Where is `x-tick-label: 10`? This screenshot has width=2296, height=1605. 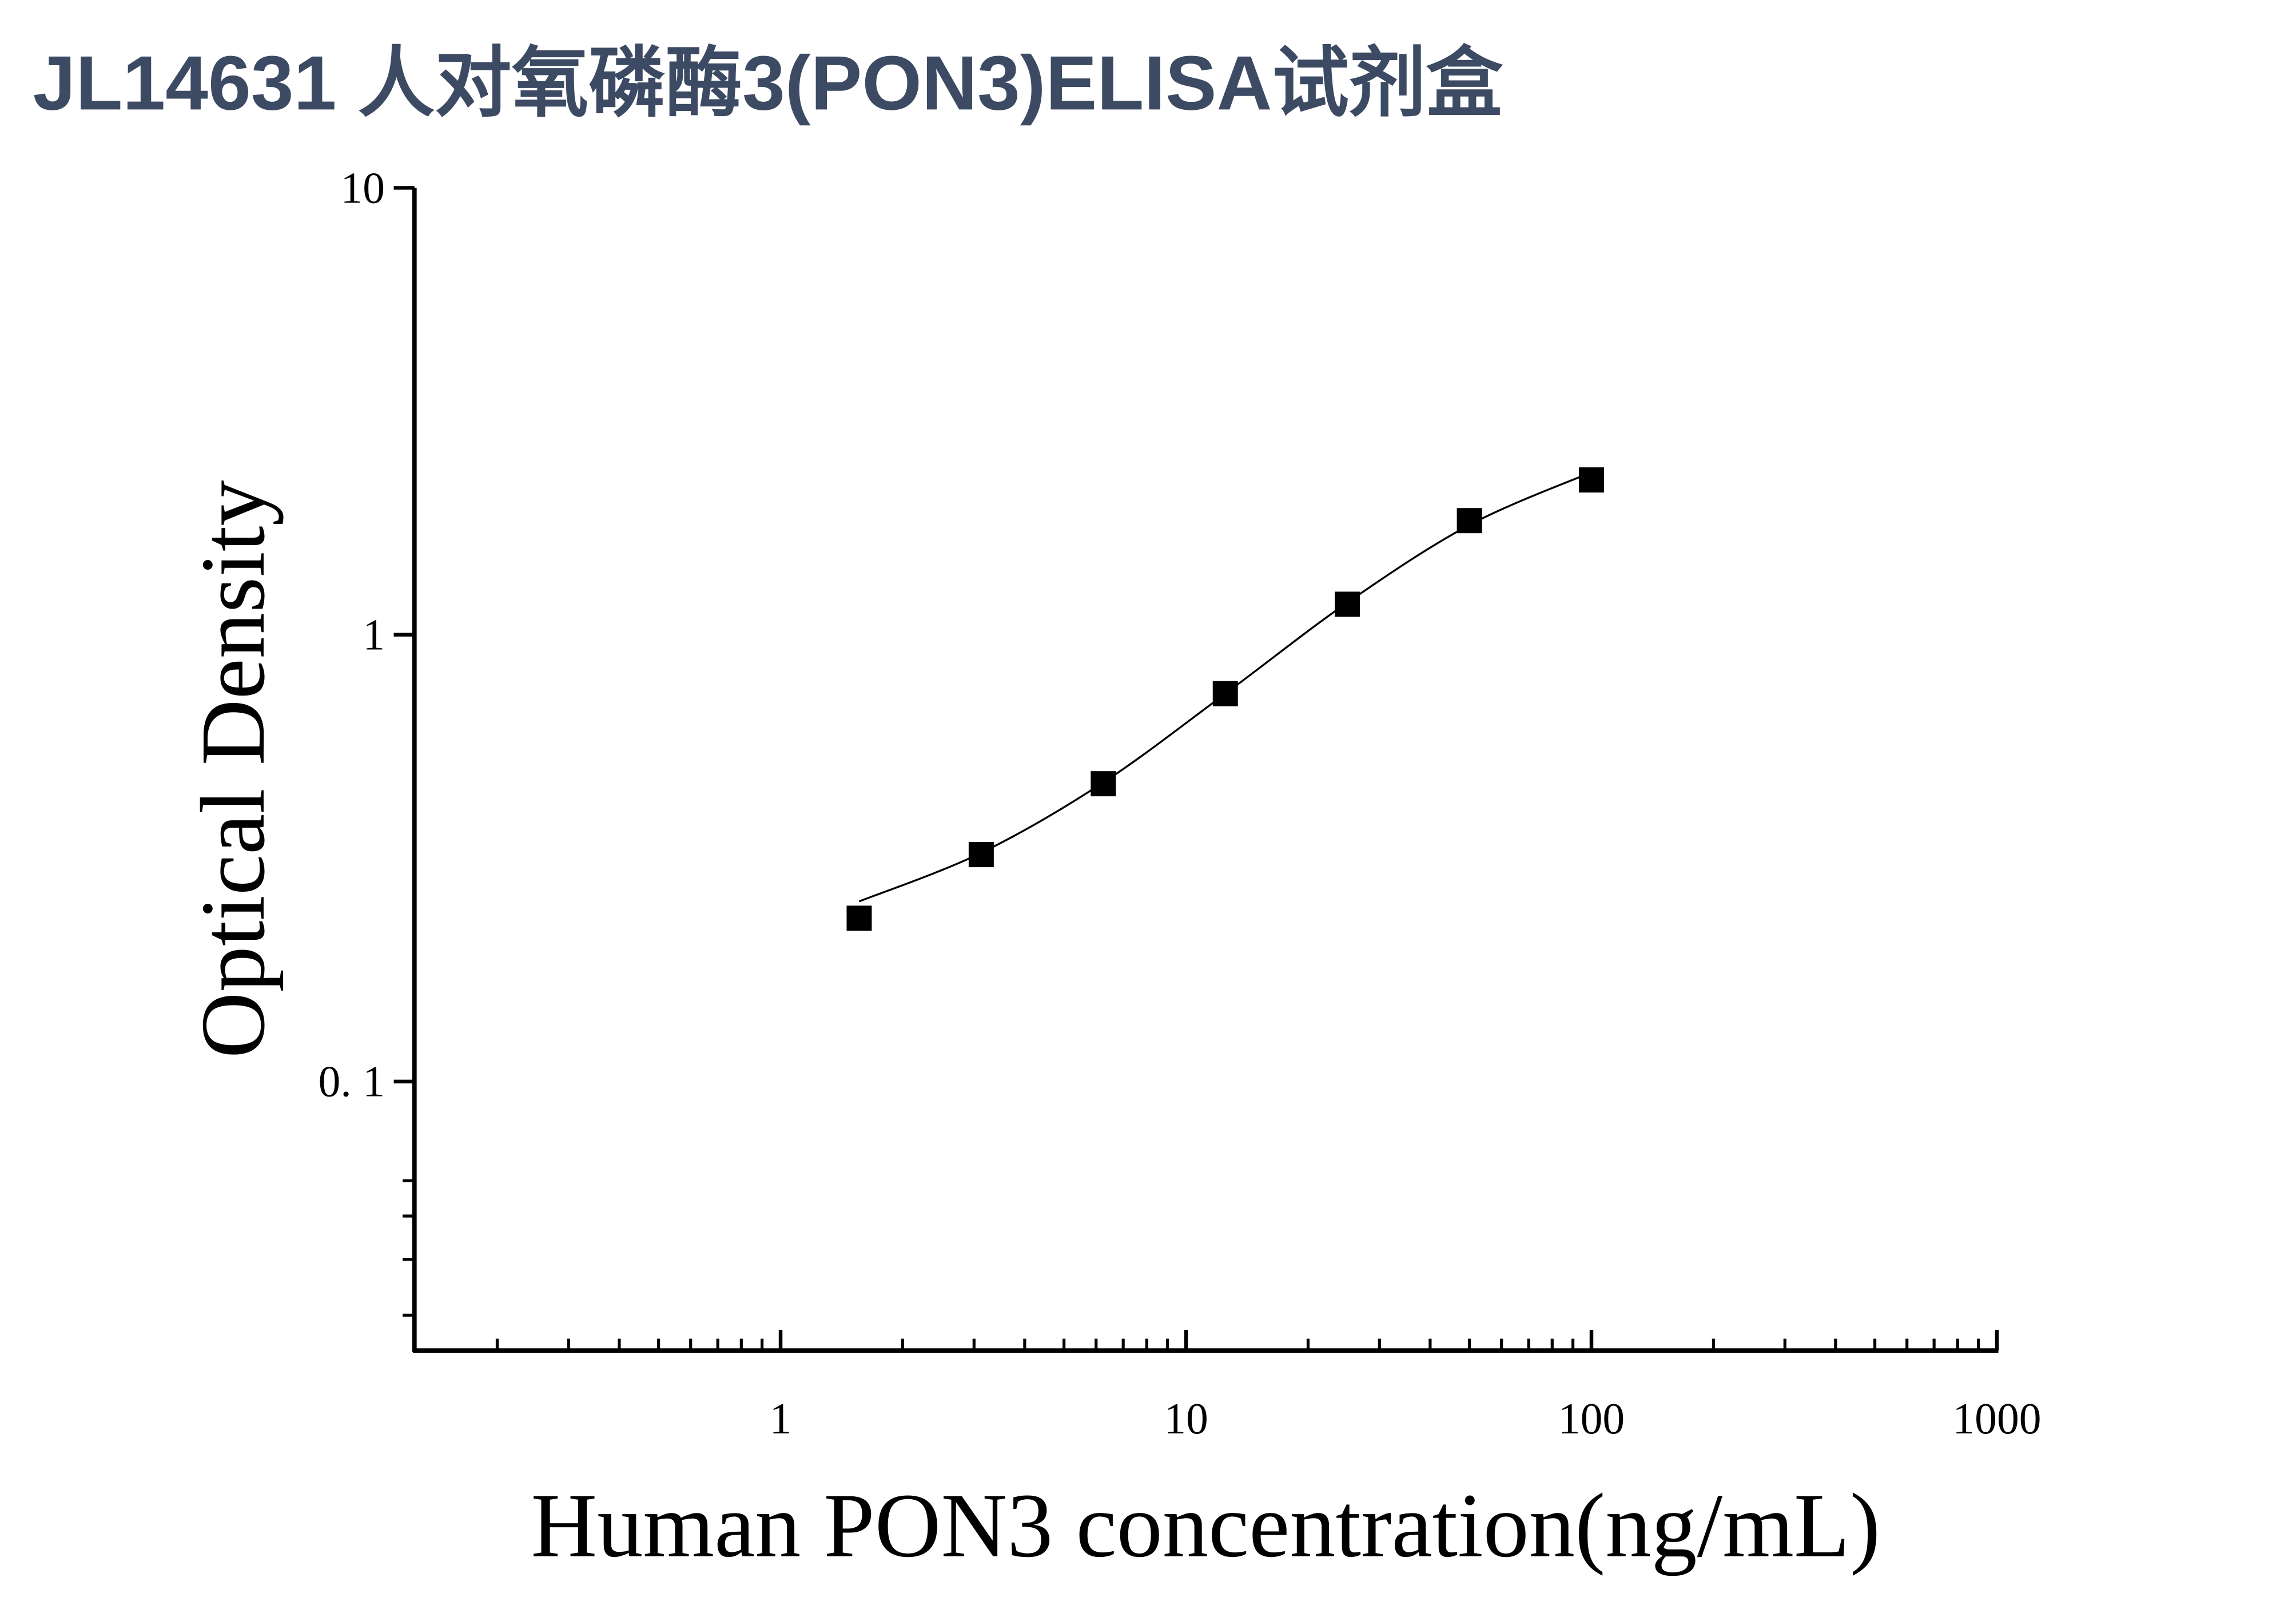 x-tick-label: 10 is located at coordinates (1186, 1418).